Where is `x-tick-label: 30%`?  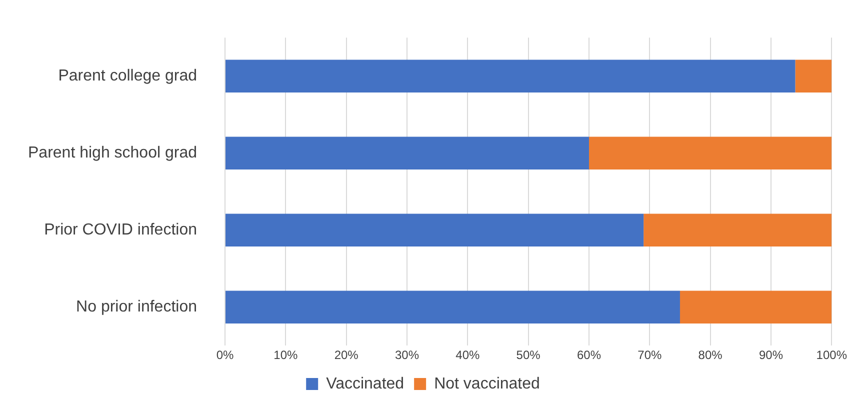 x-tick-label: 30% is located at coordinates (407, 355).